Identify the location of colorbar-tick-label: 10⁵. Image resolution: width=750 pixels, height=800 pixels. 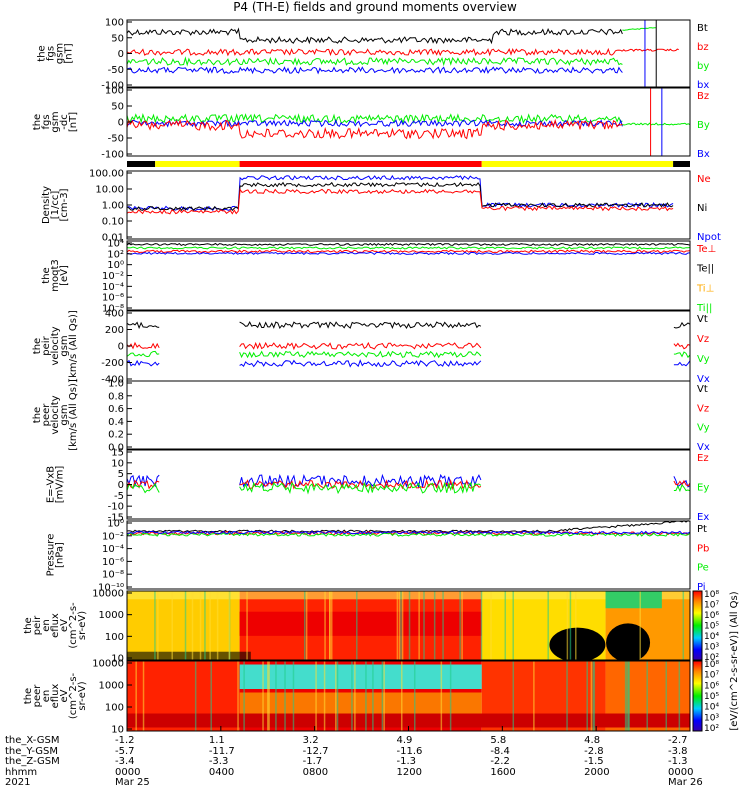
(711, 697).